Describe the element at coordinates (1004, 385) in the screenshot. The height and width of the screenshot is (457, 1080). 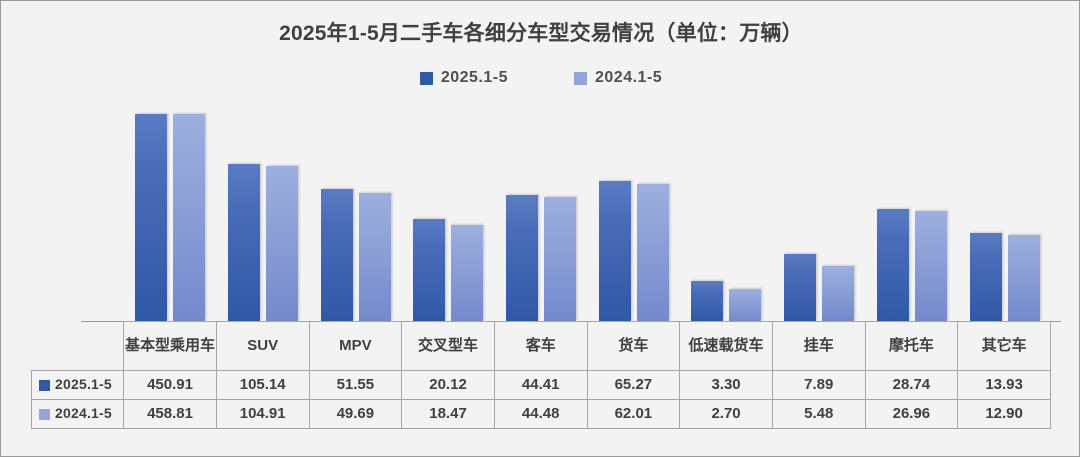
I see `table-value-cell: 13.93` at that location.